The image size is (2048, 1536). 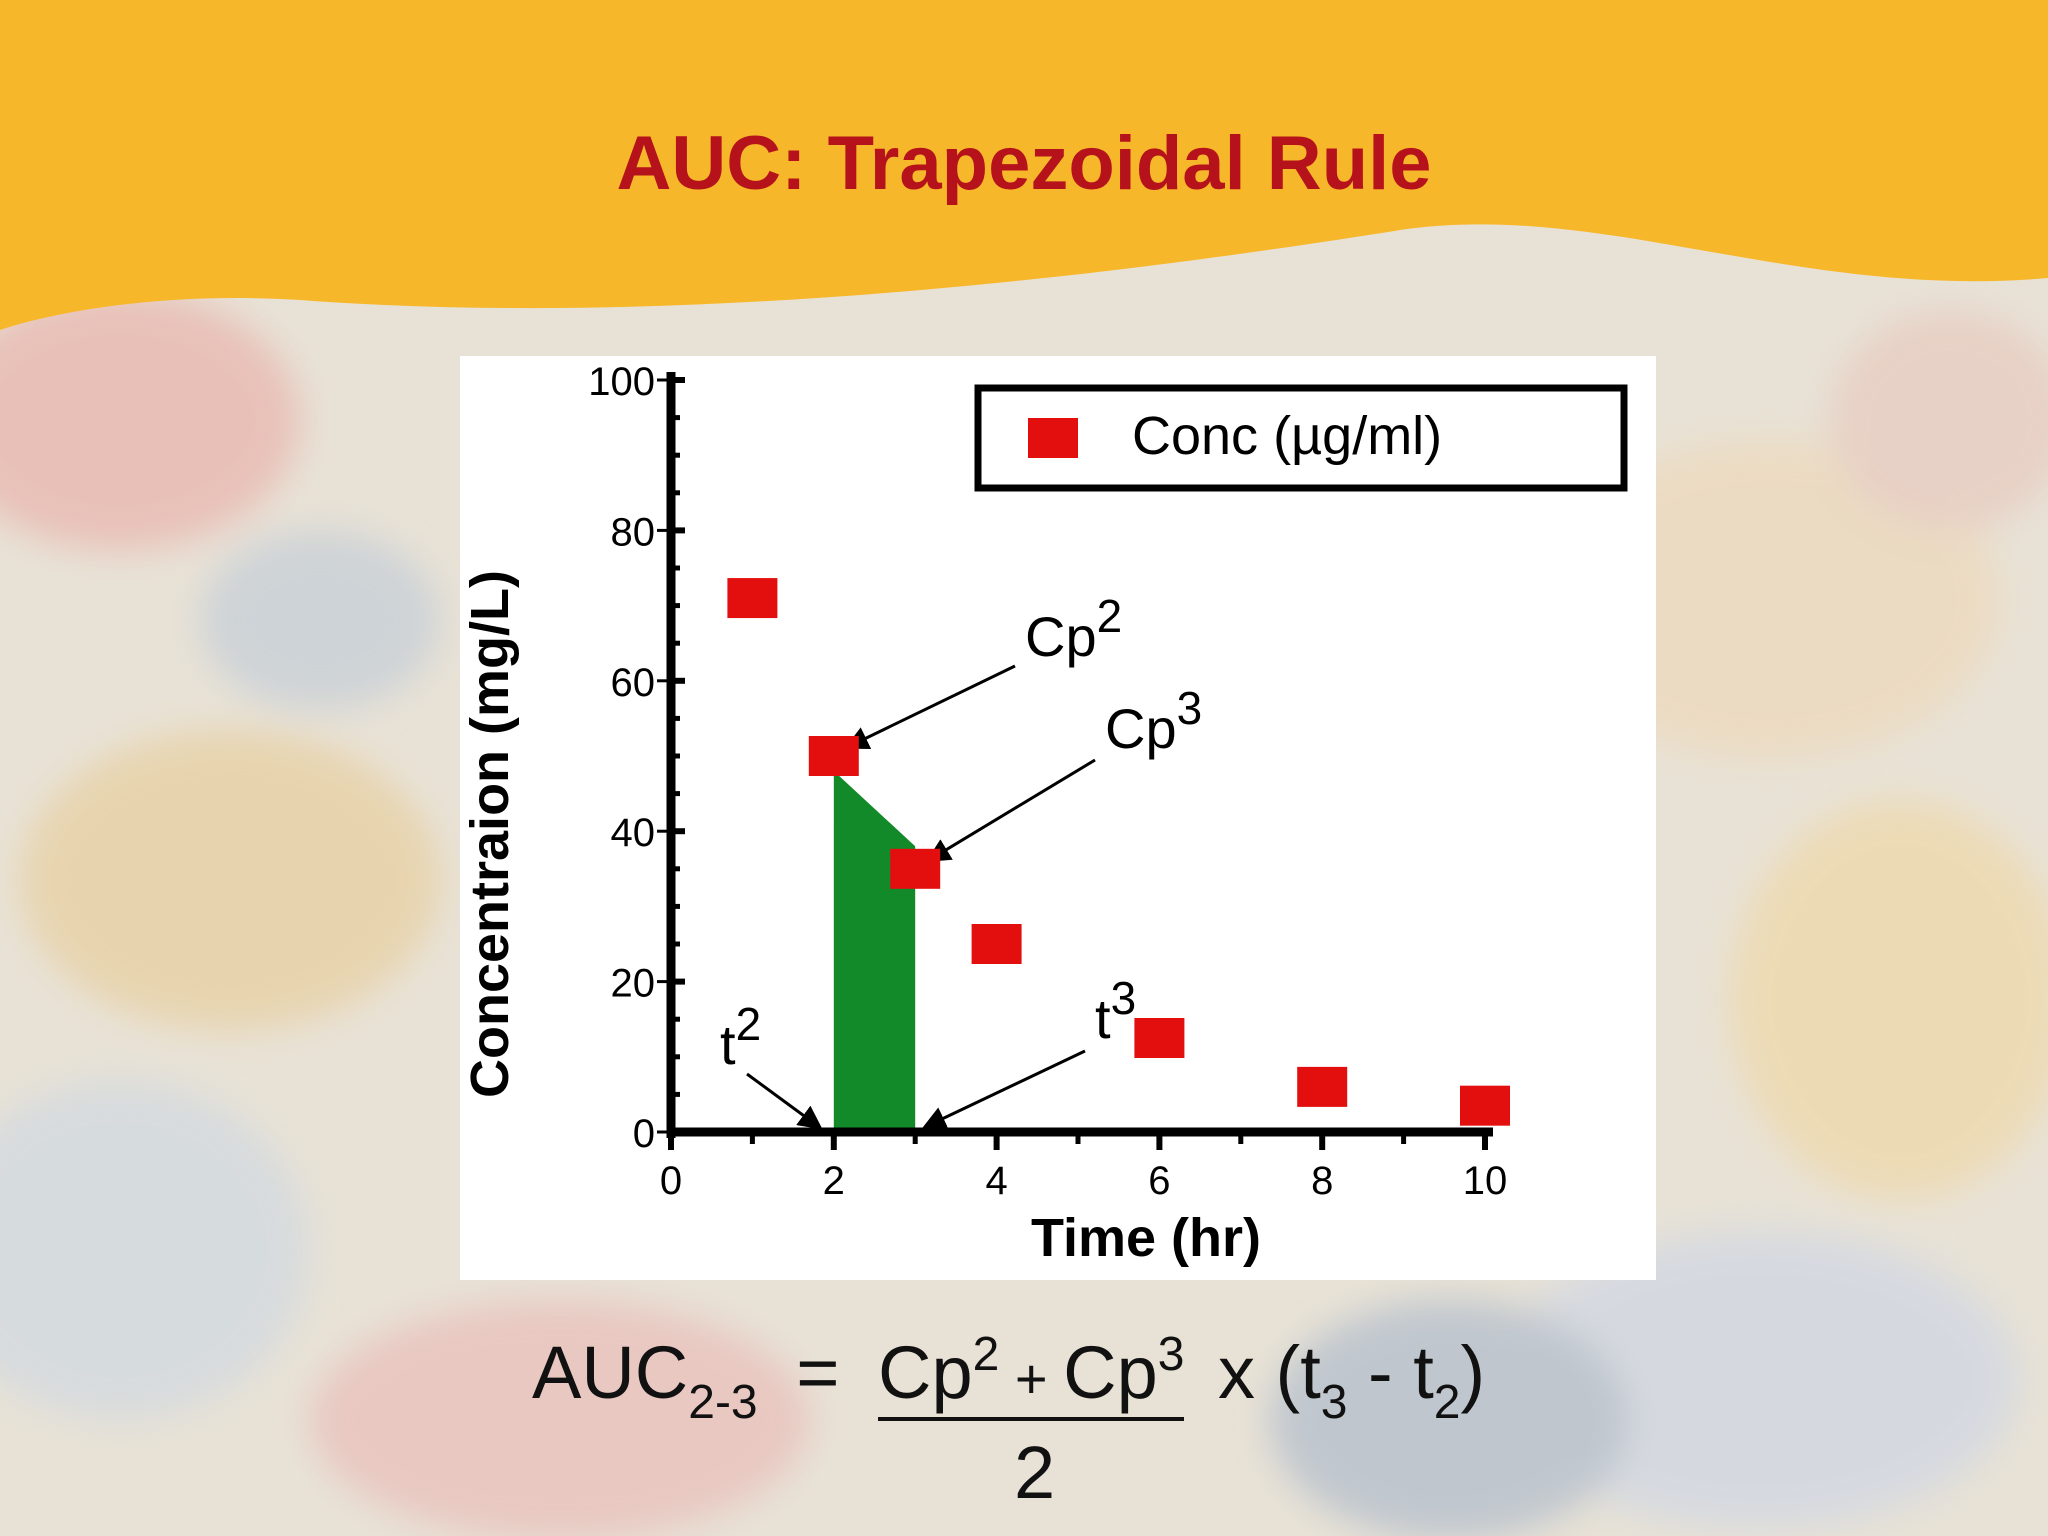 I want to click on y-axis-label: Concentraion (mg/L), so click(x=490, y=834).